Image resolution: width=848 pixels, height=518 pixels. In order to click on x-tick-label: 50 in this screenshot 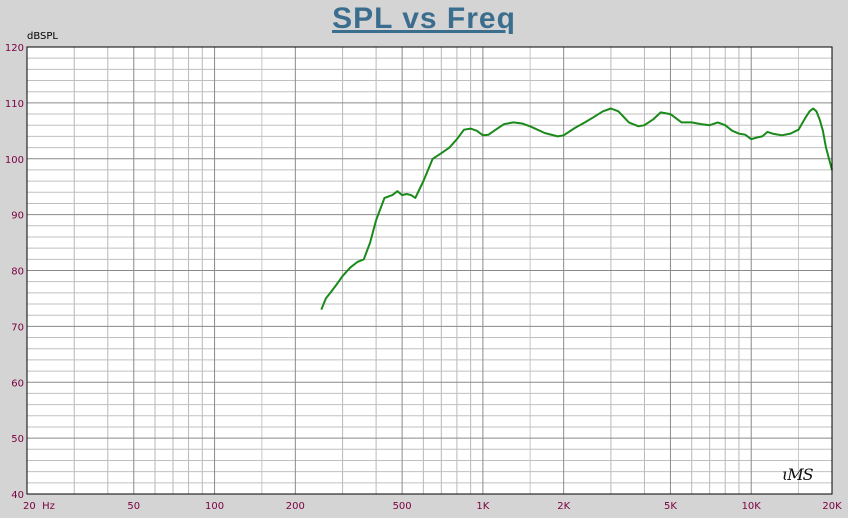, I will do `click(133, 506)`.